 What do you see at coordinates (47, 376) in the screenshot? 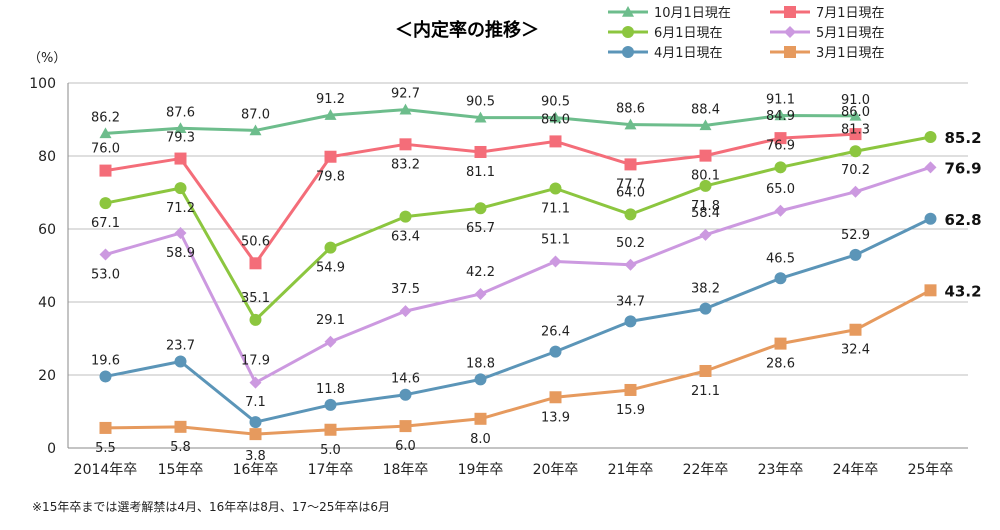
I see `y-tick-label: 20` at bounding box center [47, 376].